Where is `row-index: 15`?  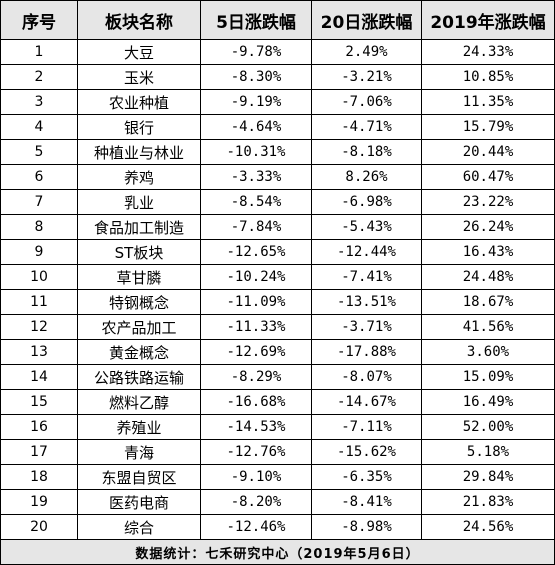 row-index: 15 is located at coordinates (39, 402).